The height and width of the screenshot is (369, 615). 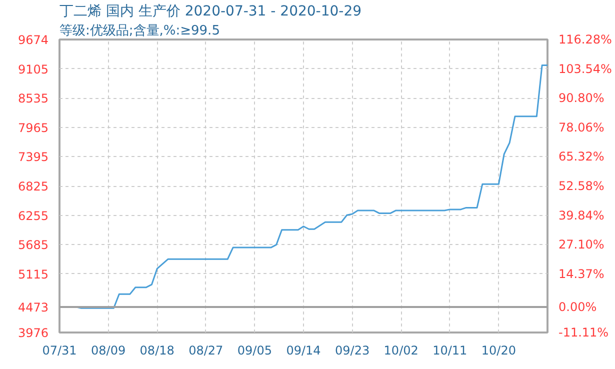 I want to click on y-tick-label: 9674, so click(x=33, y=40).